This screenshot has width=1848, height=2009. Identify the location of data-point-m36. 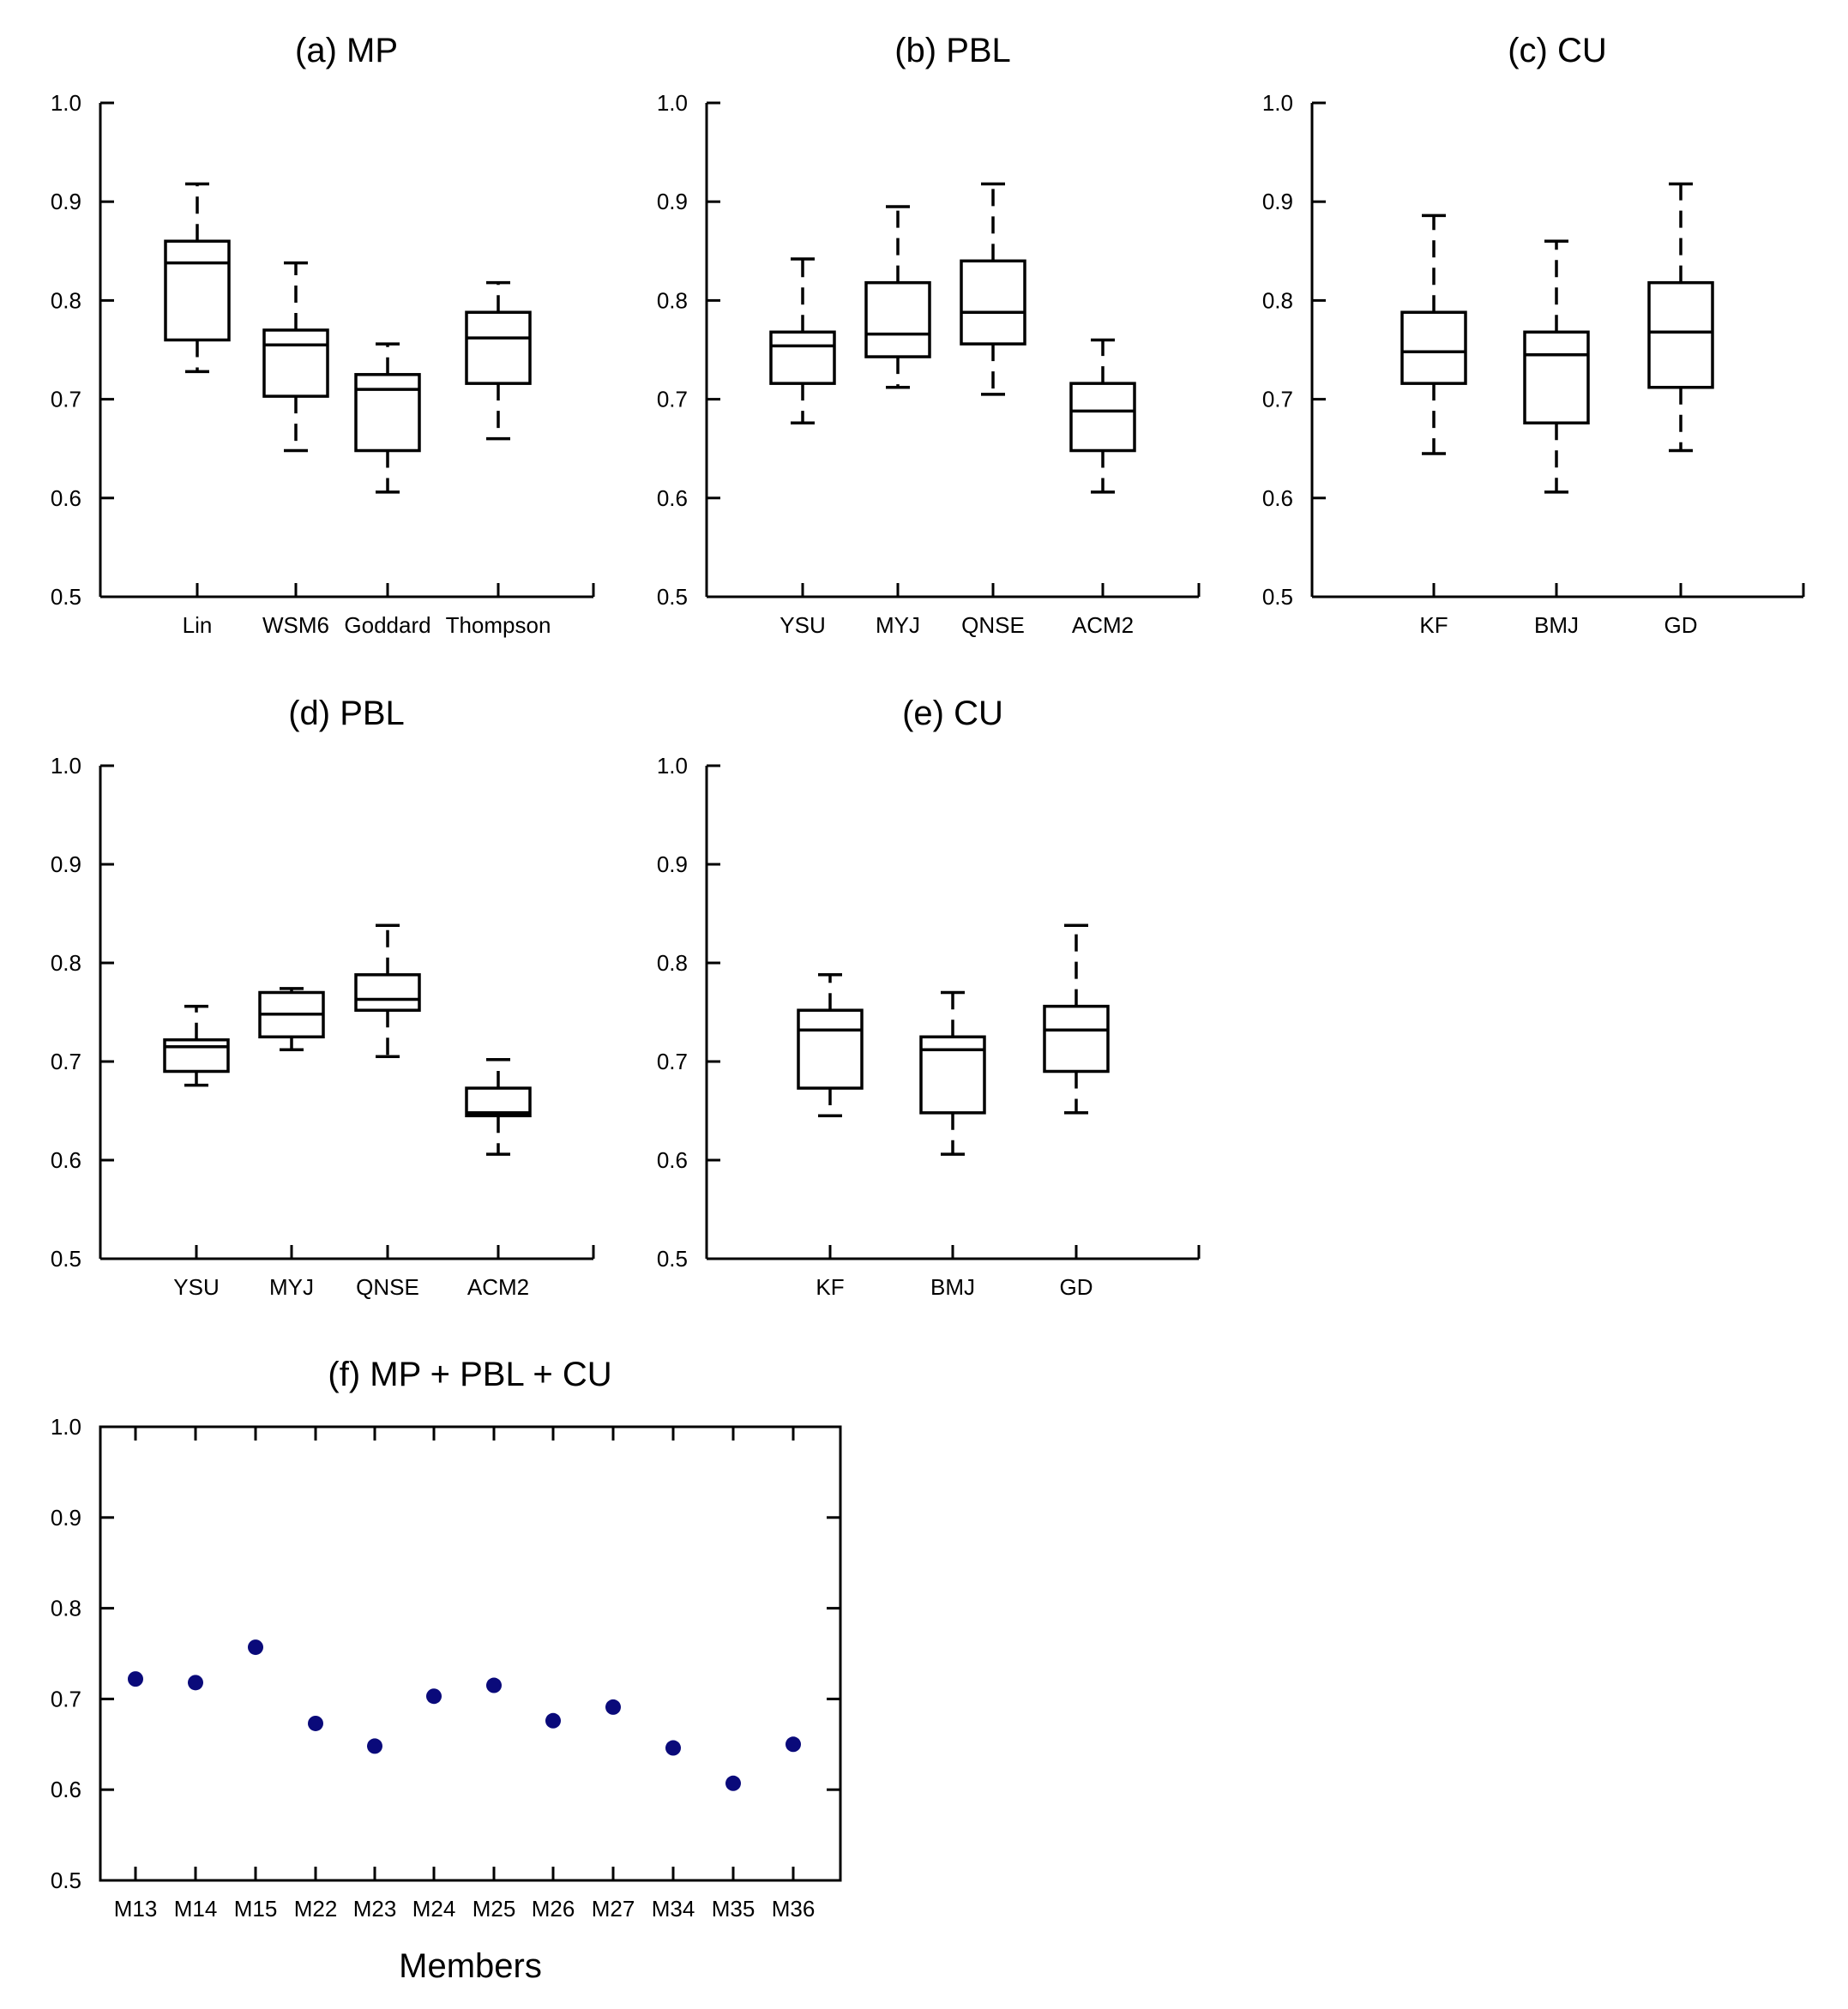
(793, 1744).